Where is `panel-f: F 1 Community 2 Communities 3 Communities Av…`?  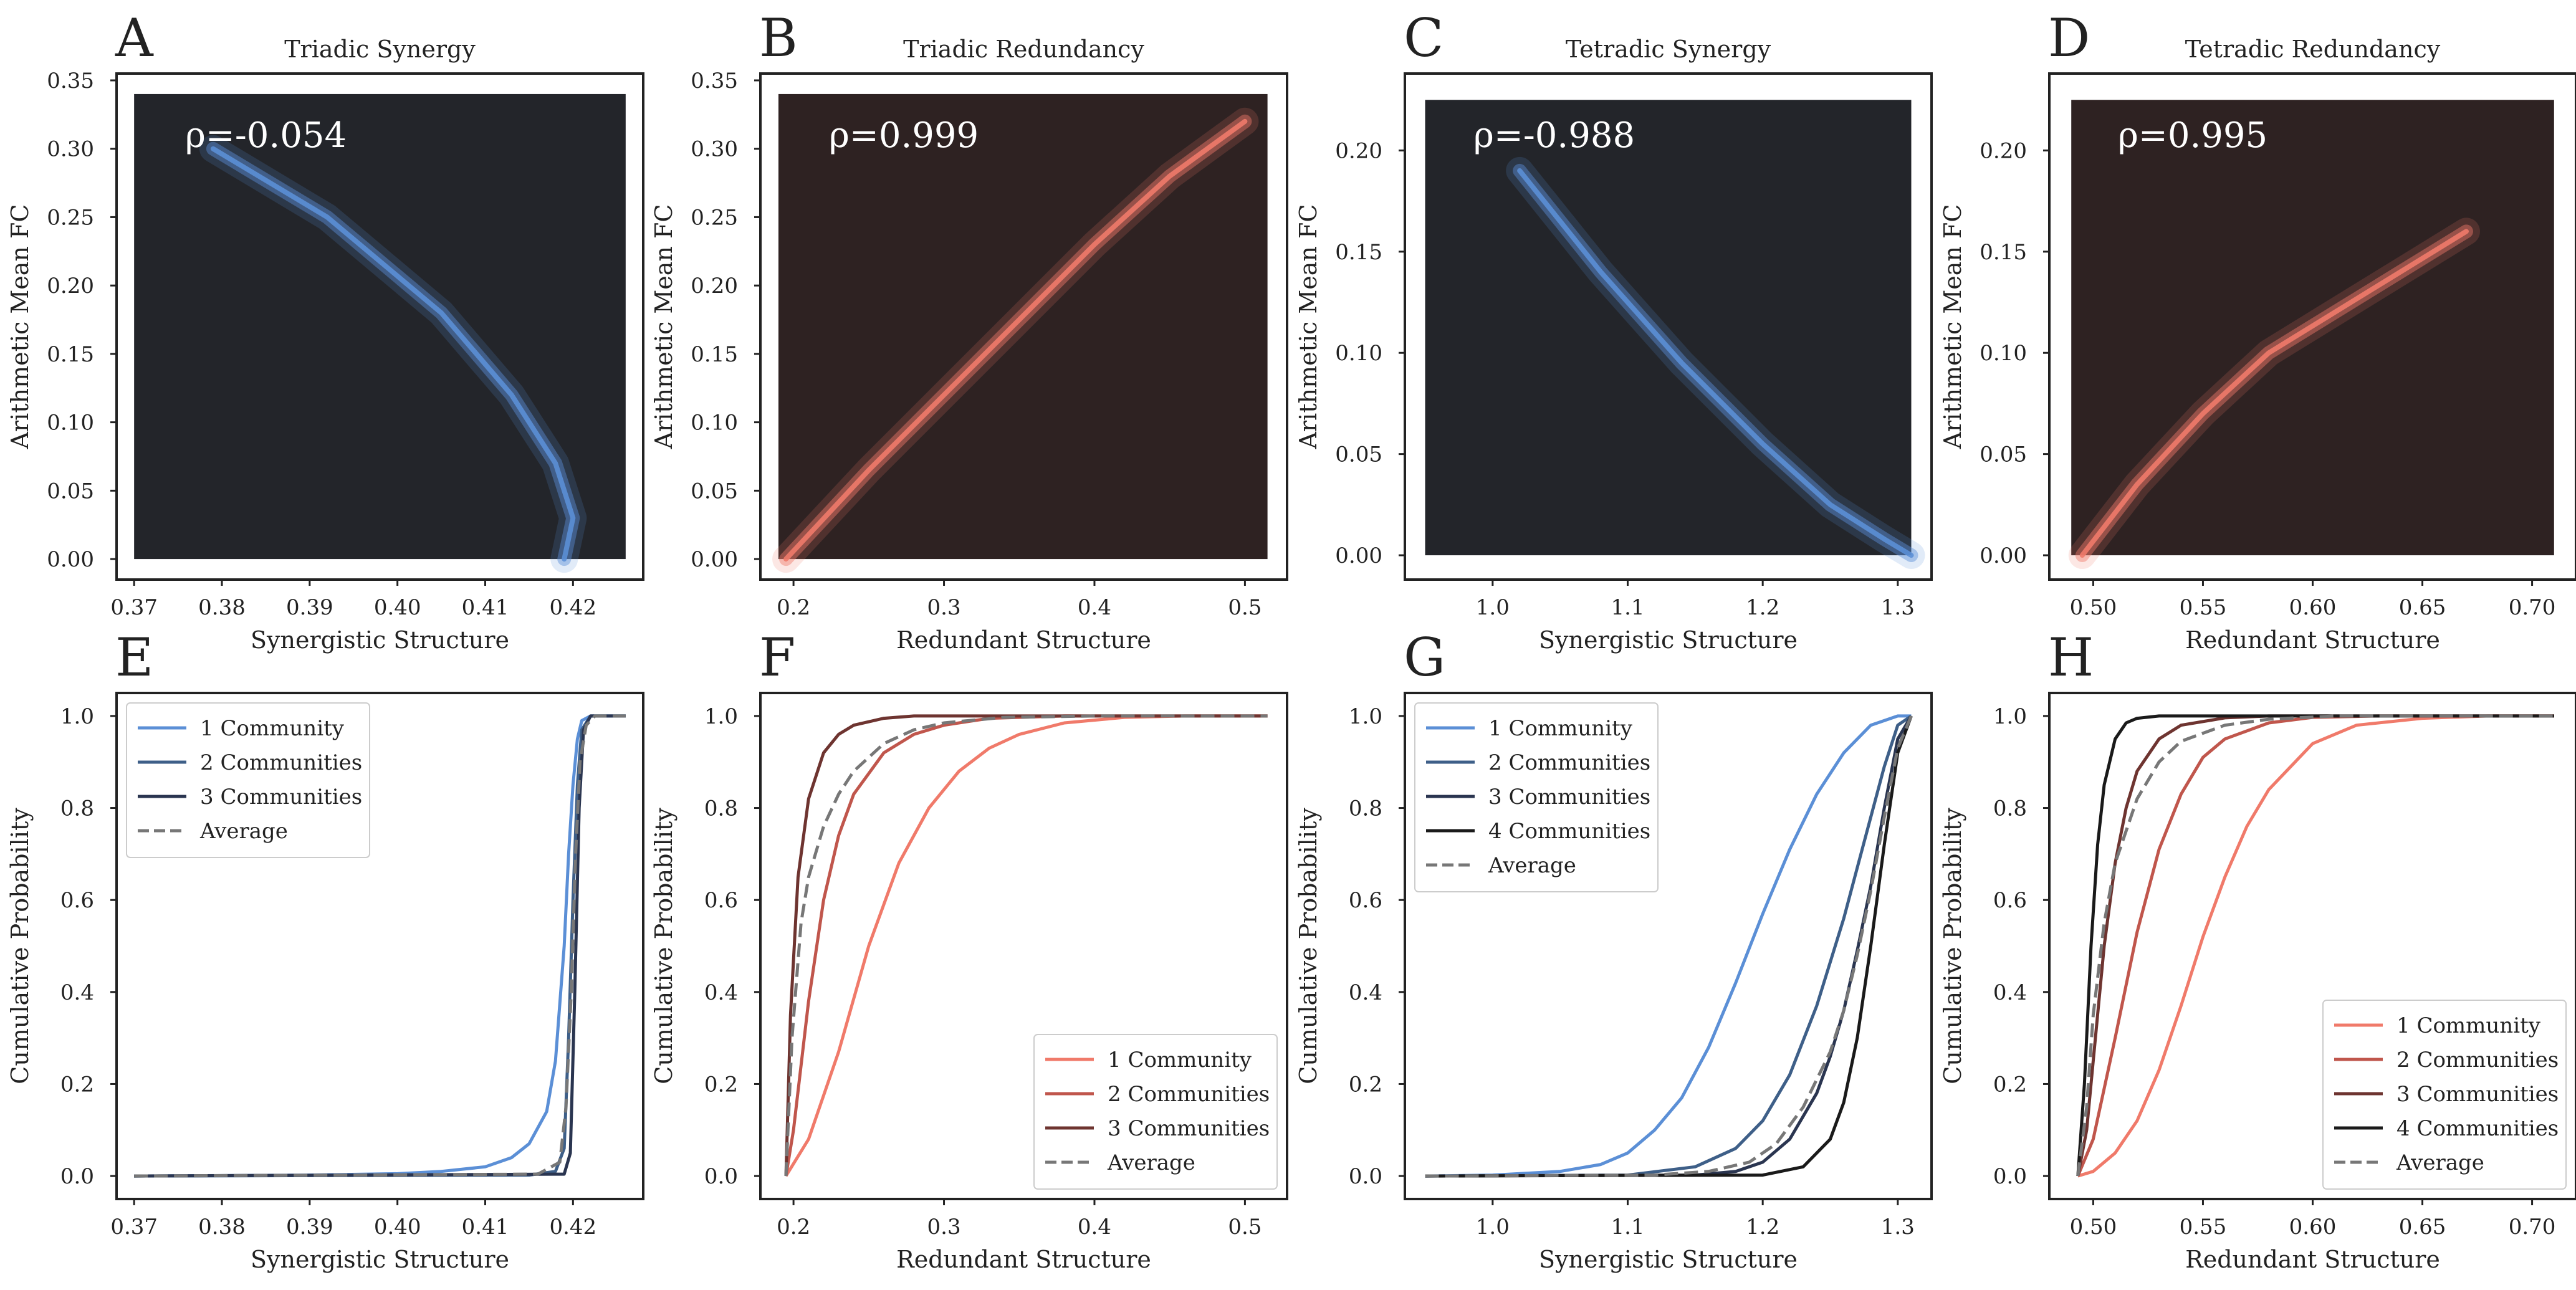 panel-f: F 1 Community 2 Communities 3 Communities Av… is located at coordinates (969, 950).